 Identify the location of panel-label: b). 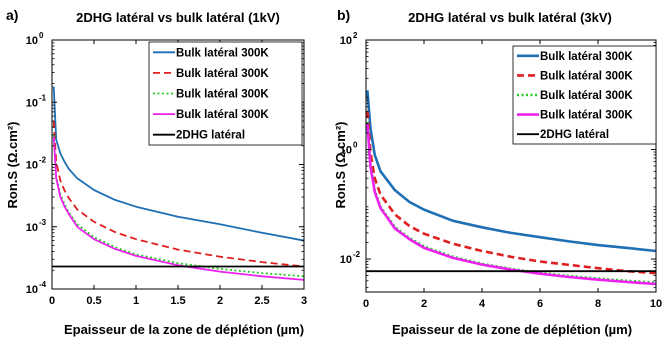
(343, 15).